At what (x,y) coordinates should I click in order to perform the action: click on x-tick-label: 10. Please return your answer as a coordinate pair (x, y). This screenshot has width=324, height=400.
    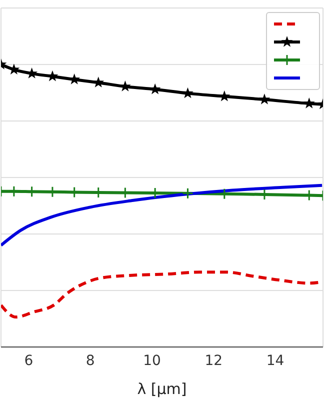
    Looking at the image, I should click on (152, 360).